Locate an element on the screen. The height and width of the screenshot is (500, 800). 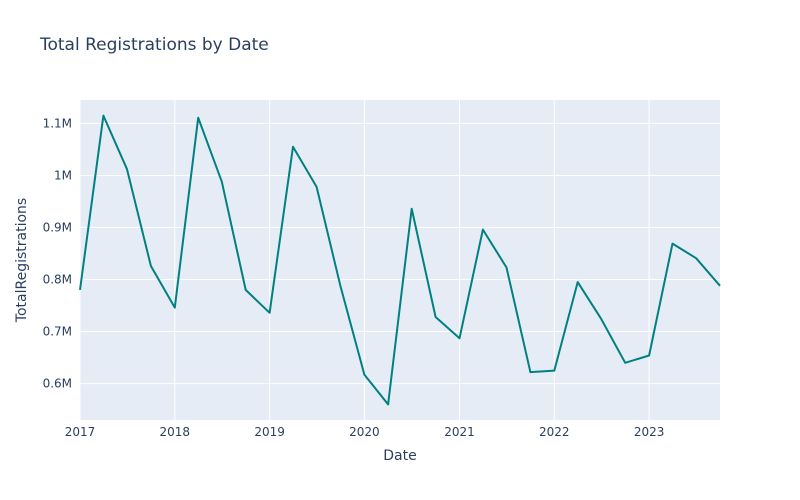
y-tick-label: 0.6M is located at coordinates (57, 384).